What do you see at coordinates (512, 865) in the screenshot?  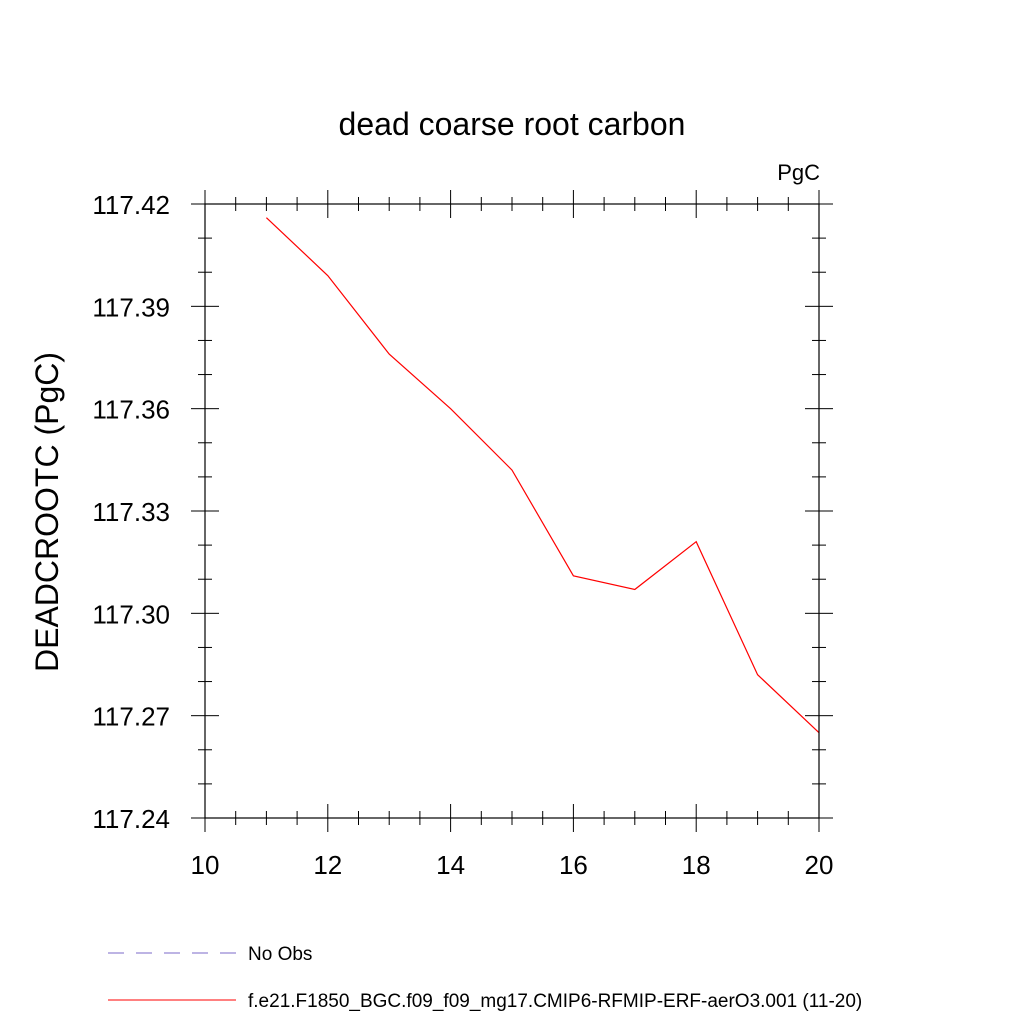 I see `x-tick-labels: 10 12 14 16 18 20` at bounding box center [512, 865].